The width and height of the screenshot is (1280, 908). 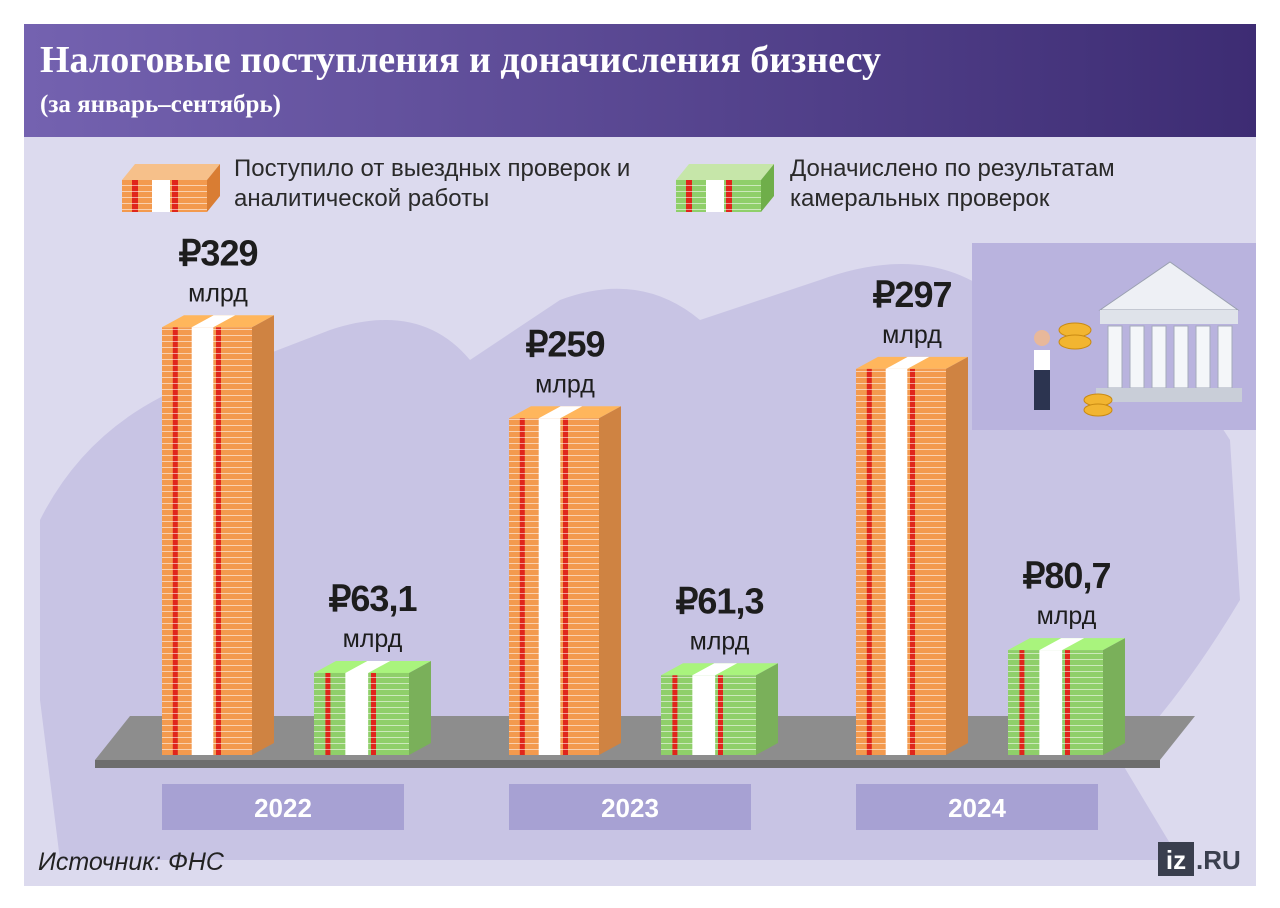 I want to click on chart-subtitle: (за январь–сентябрь), so click(x=160, y=104).